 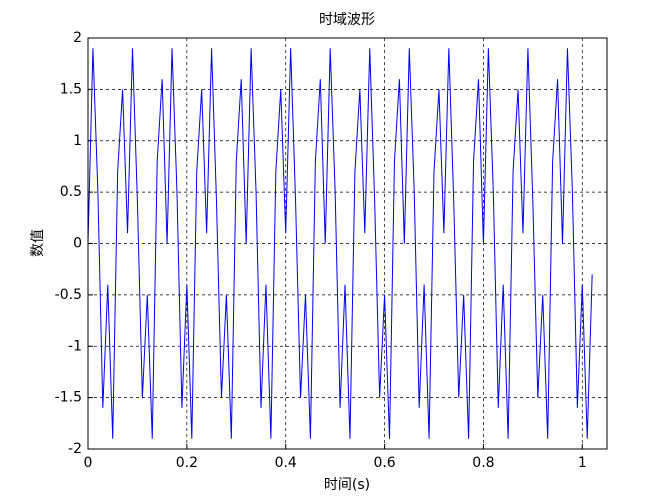 I want to click on x-tick-label: 0.4, so click(x=286, y=463).